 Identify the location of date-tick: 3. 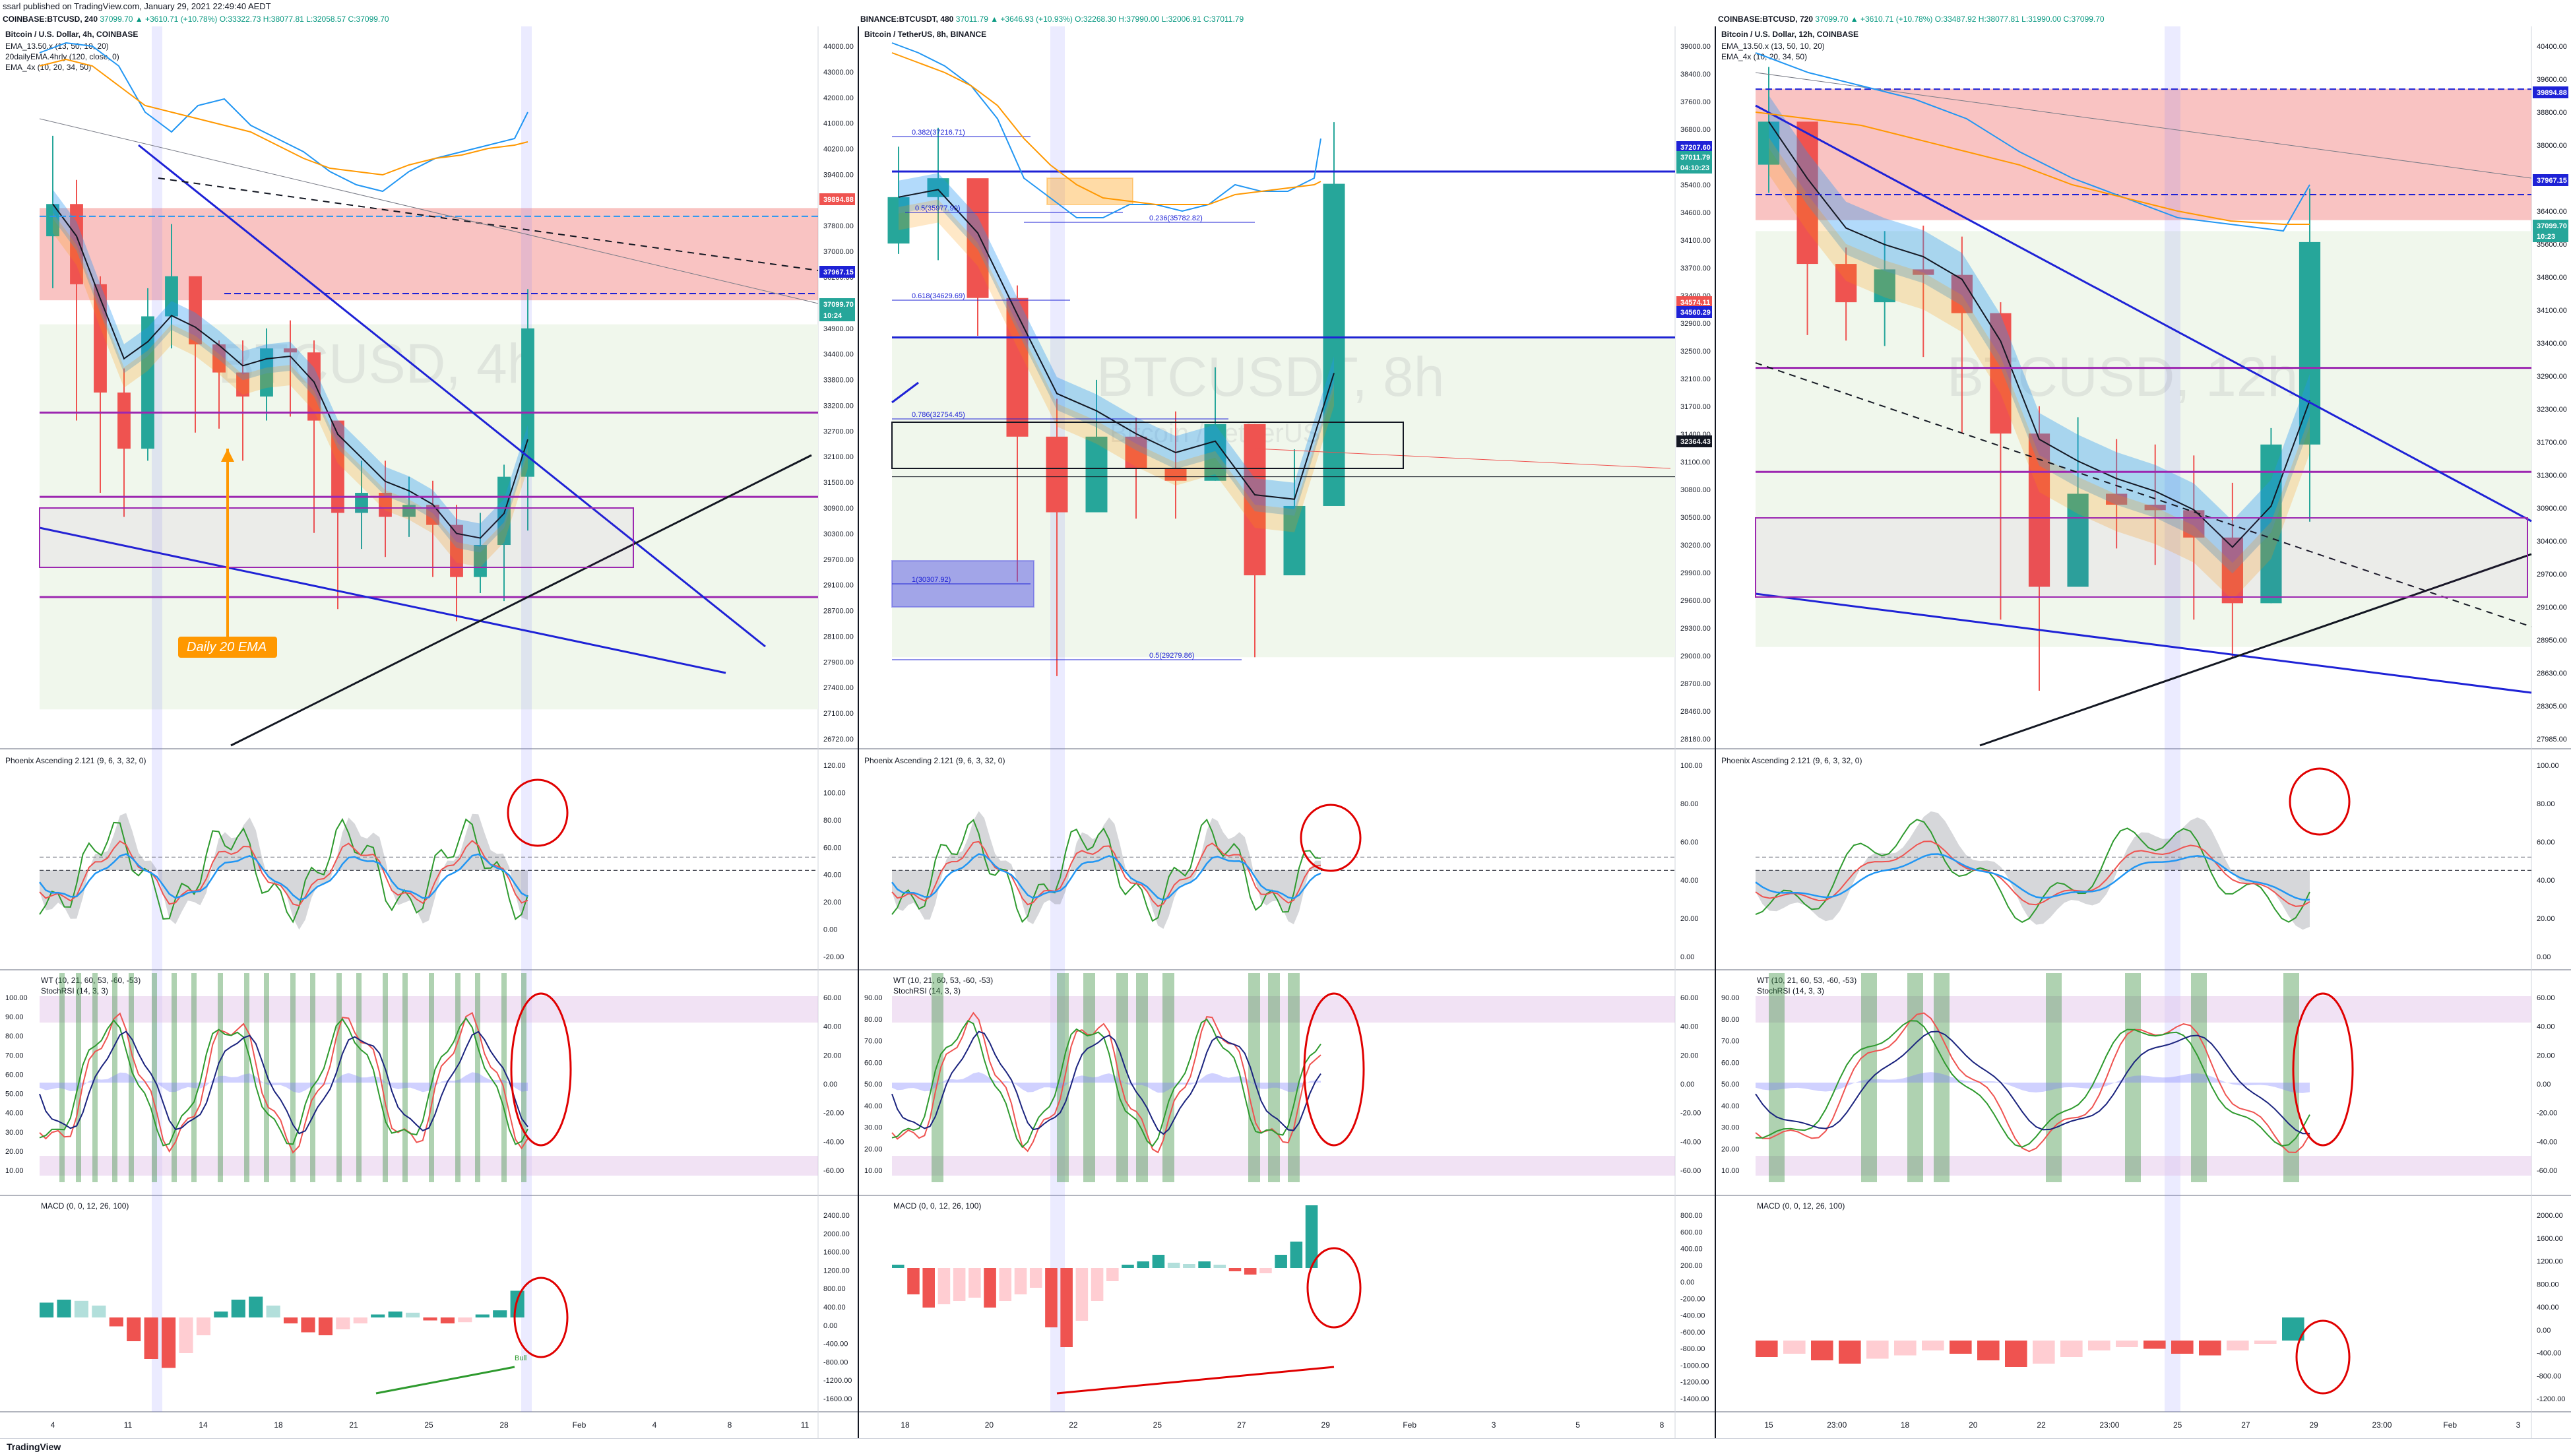
(1494, 1425).